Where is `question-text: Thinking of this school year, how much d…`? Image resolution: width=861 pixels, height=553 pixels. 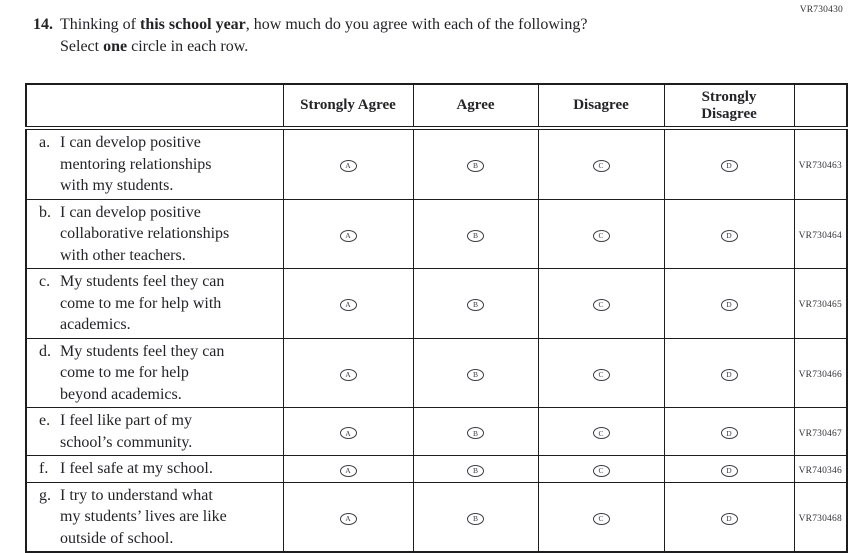 question-text: Thinking of this school year, how much d… is located at coordinates (323, 36).